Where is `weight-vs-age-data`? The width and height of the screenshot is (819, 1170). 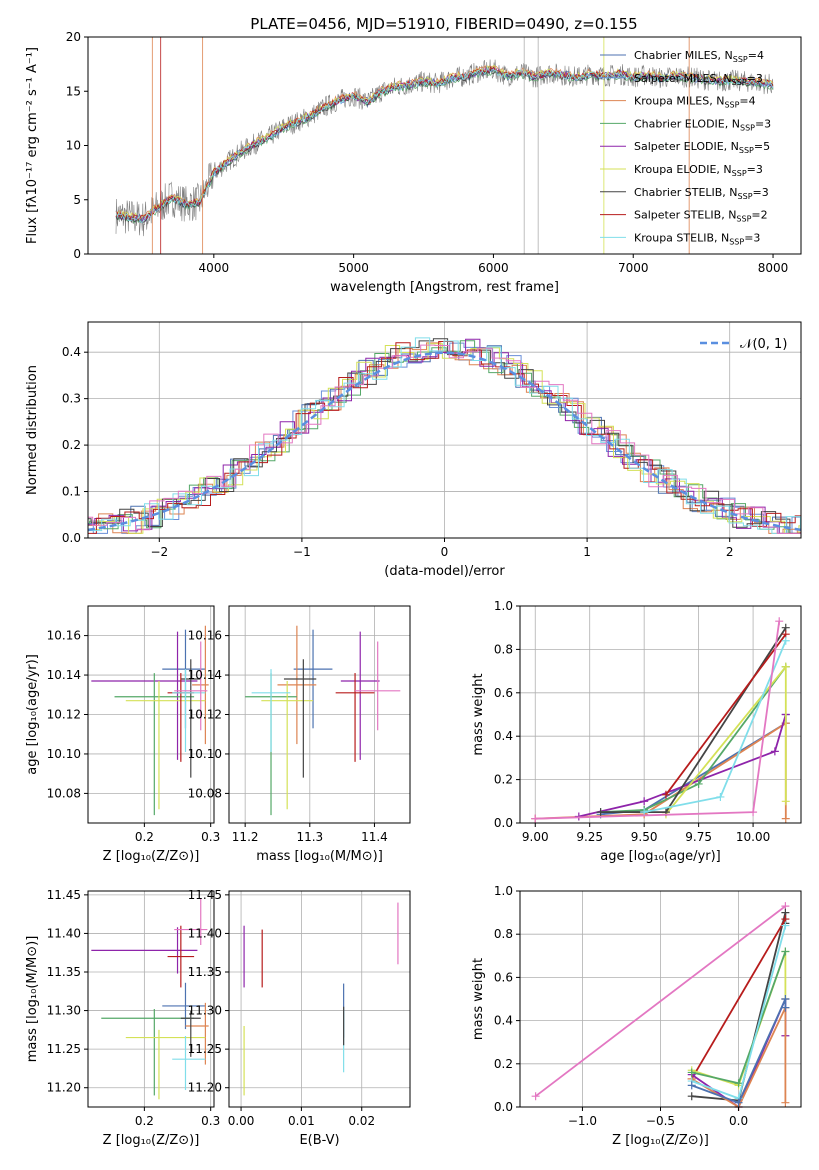
weight-vs-age-data is located at coordinates (660, 720).